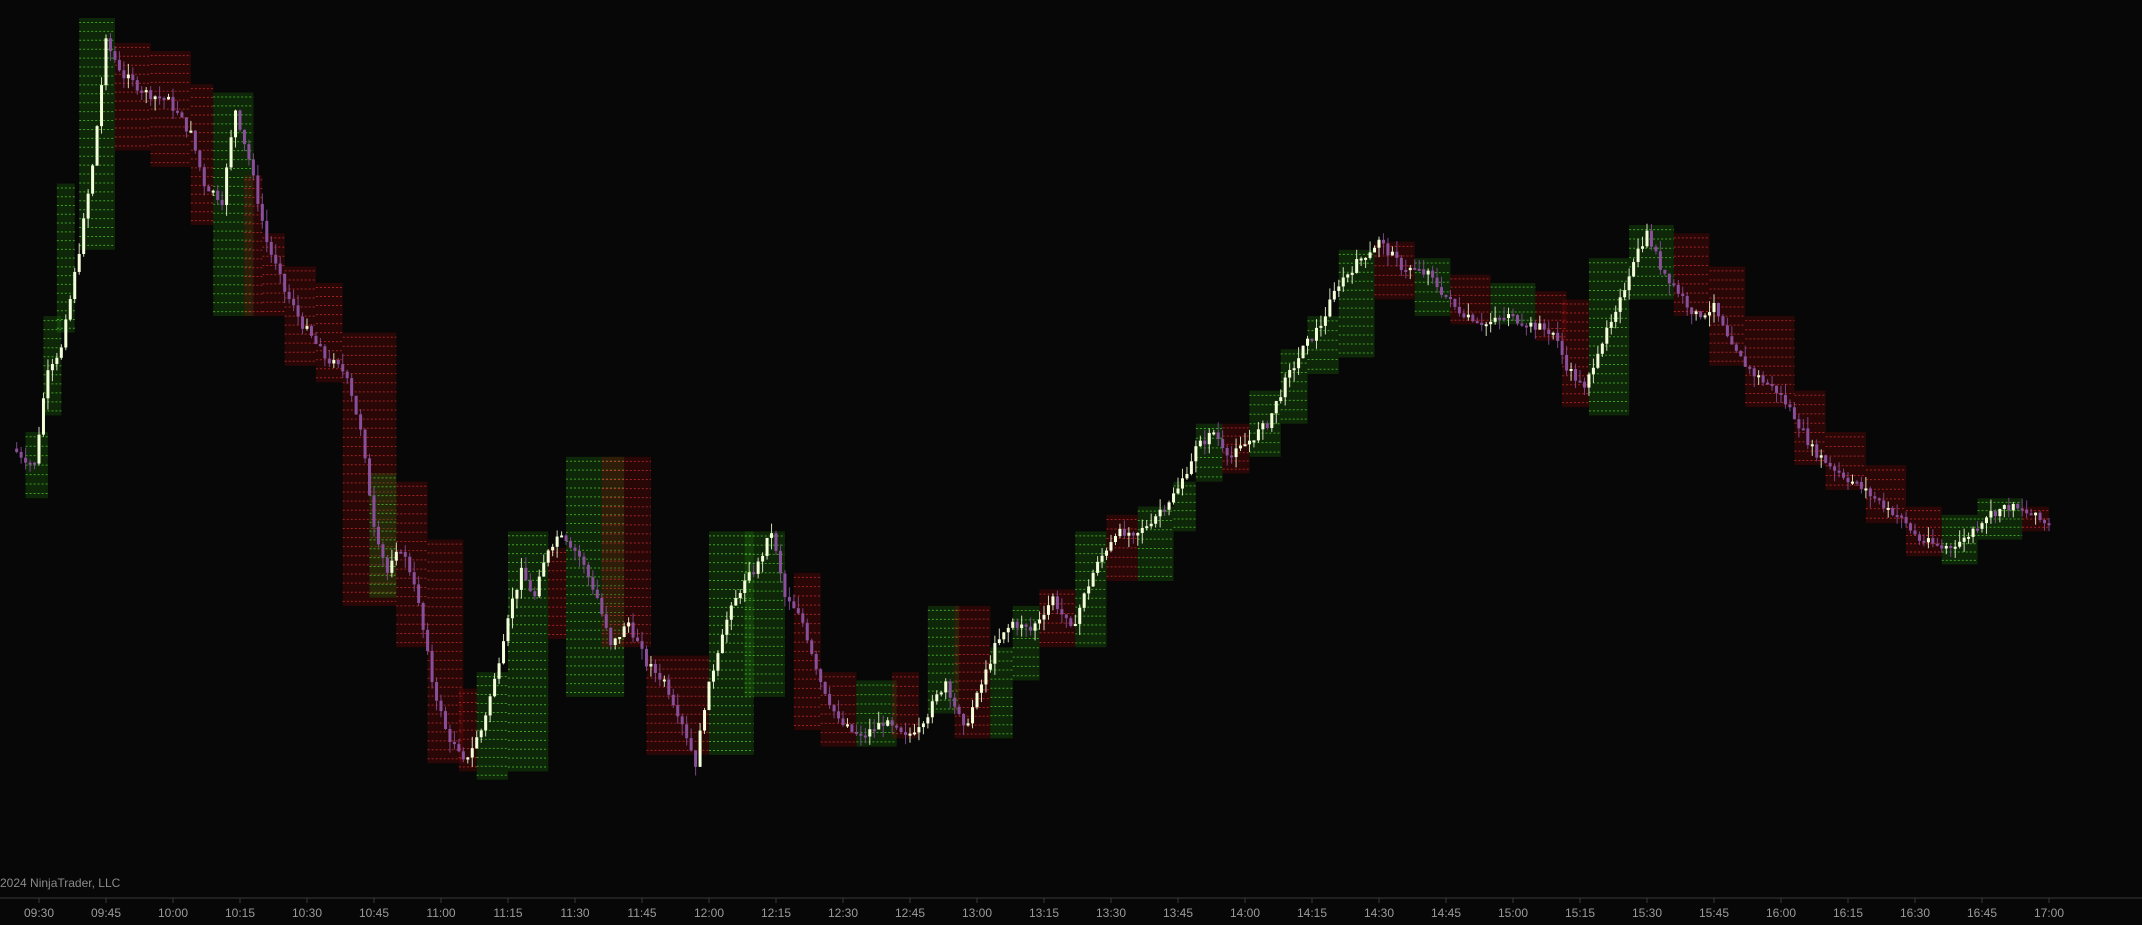  What do you see at coordinates (106, 913) in the screenshot?
I see `x-tick-label: 09:45` at bounding box center [106, 913].